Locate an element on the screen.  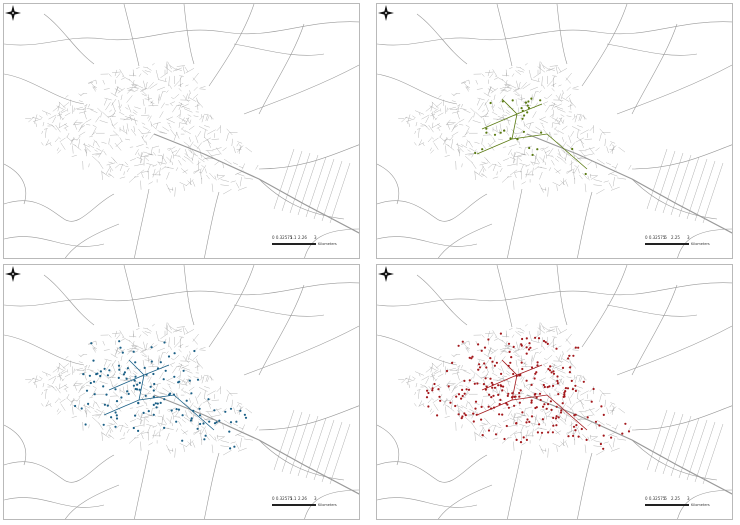
scale-bar: 0 0.32575 1.1 2.26 3 Kilometers is located at coordinates (304, 245).